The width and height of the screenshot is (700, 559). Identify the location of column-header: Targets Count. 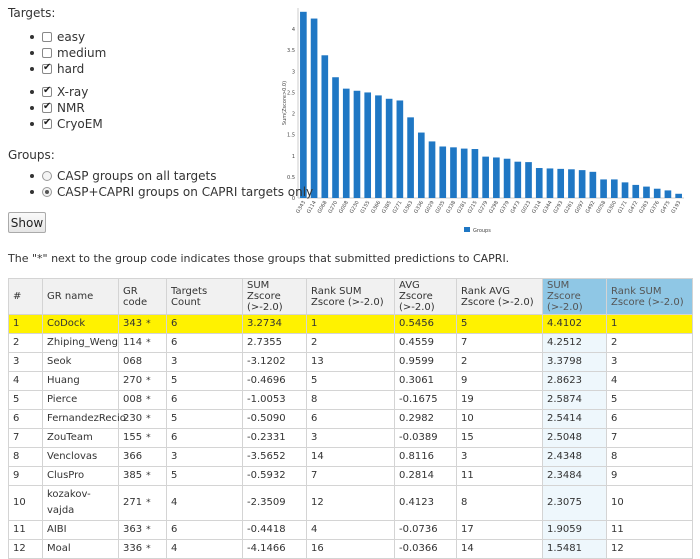
(204, 296).